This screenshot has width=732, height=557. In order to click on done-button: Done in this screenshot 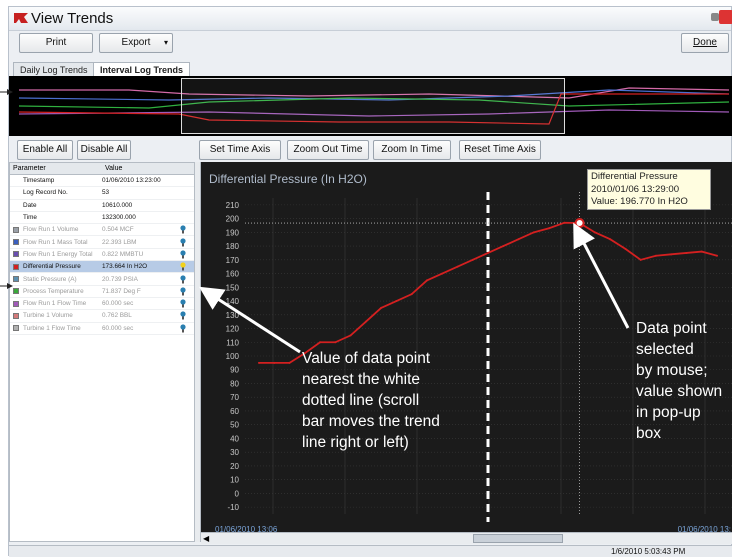, I will do `click(705, 43)`.